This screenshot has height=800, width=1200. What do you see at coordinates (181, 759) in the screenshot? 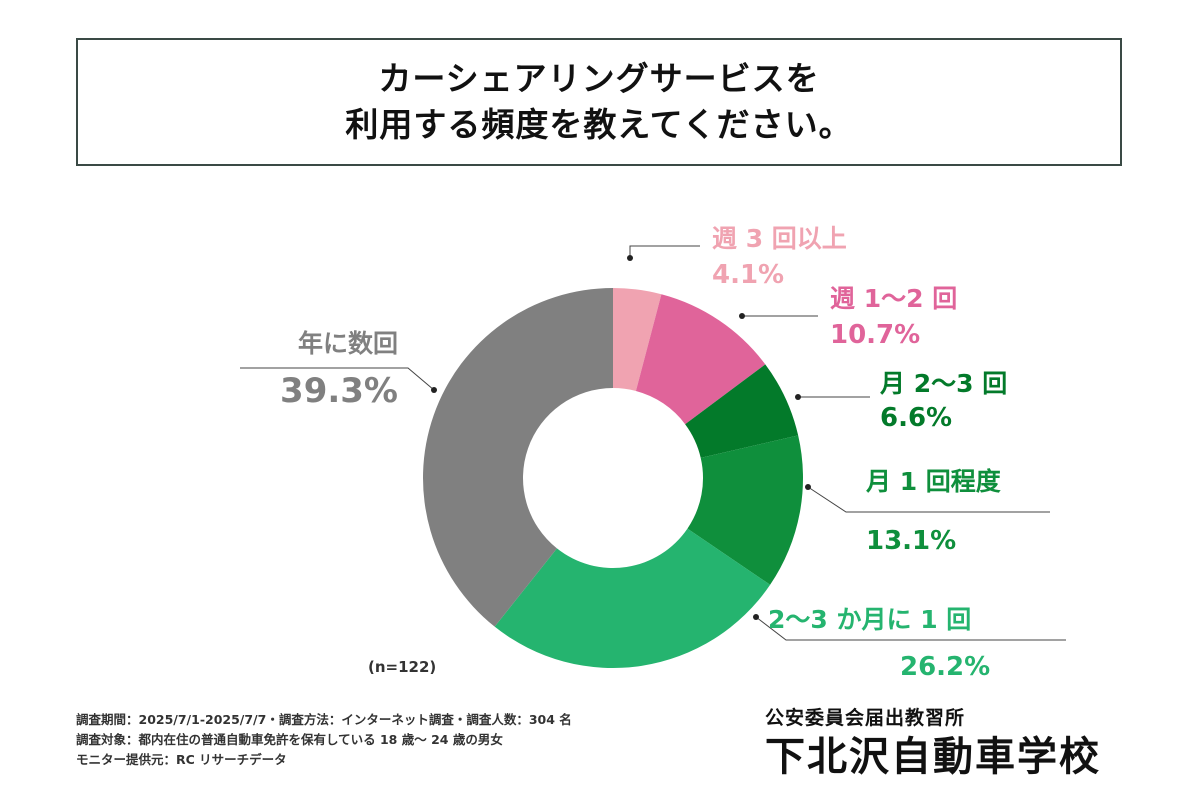
I see `footnote-source: モニター提供元：RC リサーチデータ` at bounding box center [181, 759].